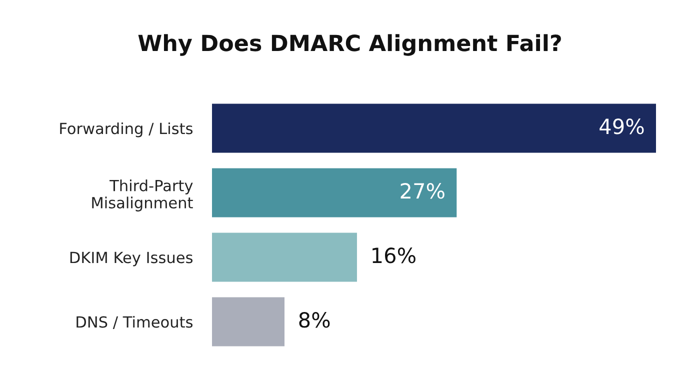 Image resolution: width=700 pixels, height=391 pixels. Describe the element at coordinates (131, 259) in the screenshot. I see `y-tick-label: DKIM Key Issues` at that location.